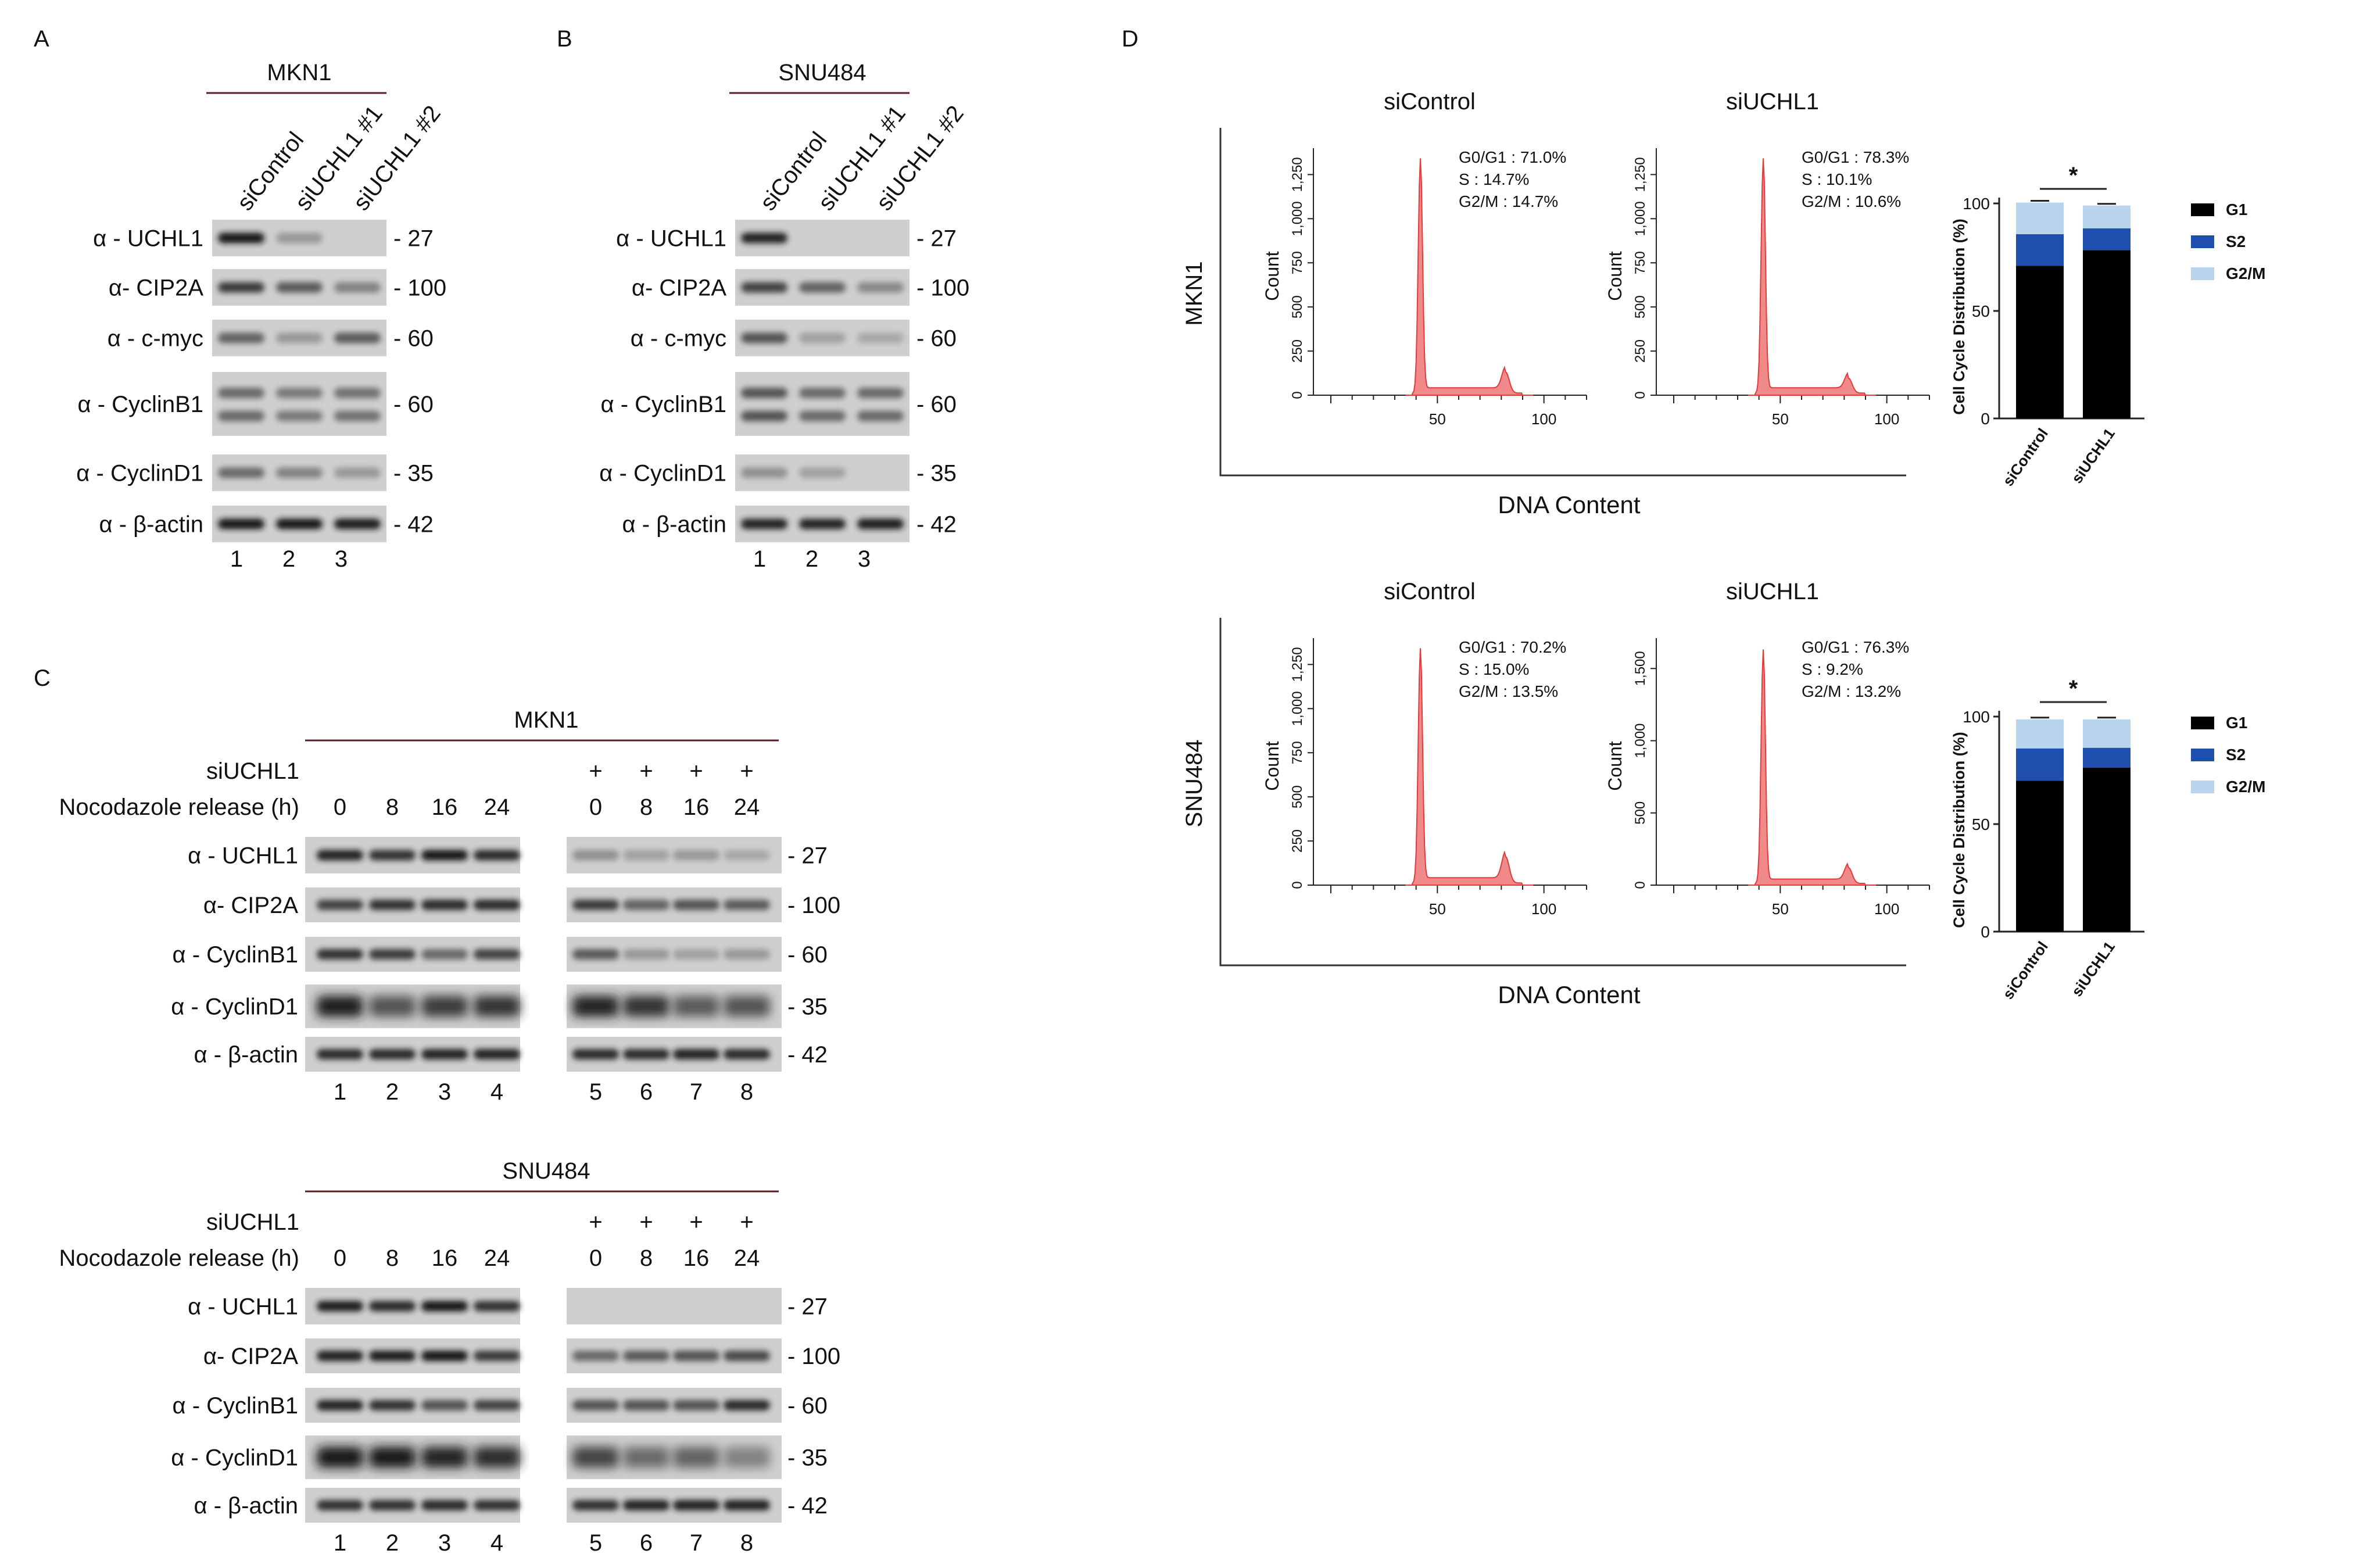  Describe the element at coordinates (155, 339) in the screenshot. I see `antibody-label: α - c-myc` at that location.